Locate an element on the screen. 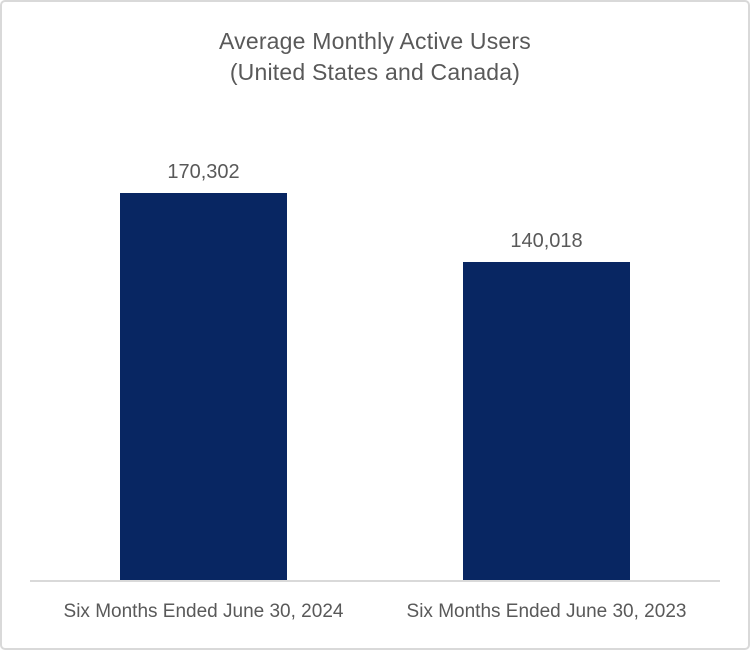 This screenshot has height=650, width=750. value-label-2023: 140,018 is located at coordinates (546, 241).